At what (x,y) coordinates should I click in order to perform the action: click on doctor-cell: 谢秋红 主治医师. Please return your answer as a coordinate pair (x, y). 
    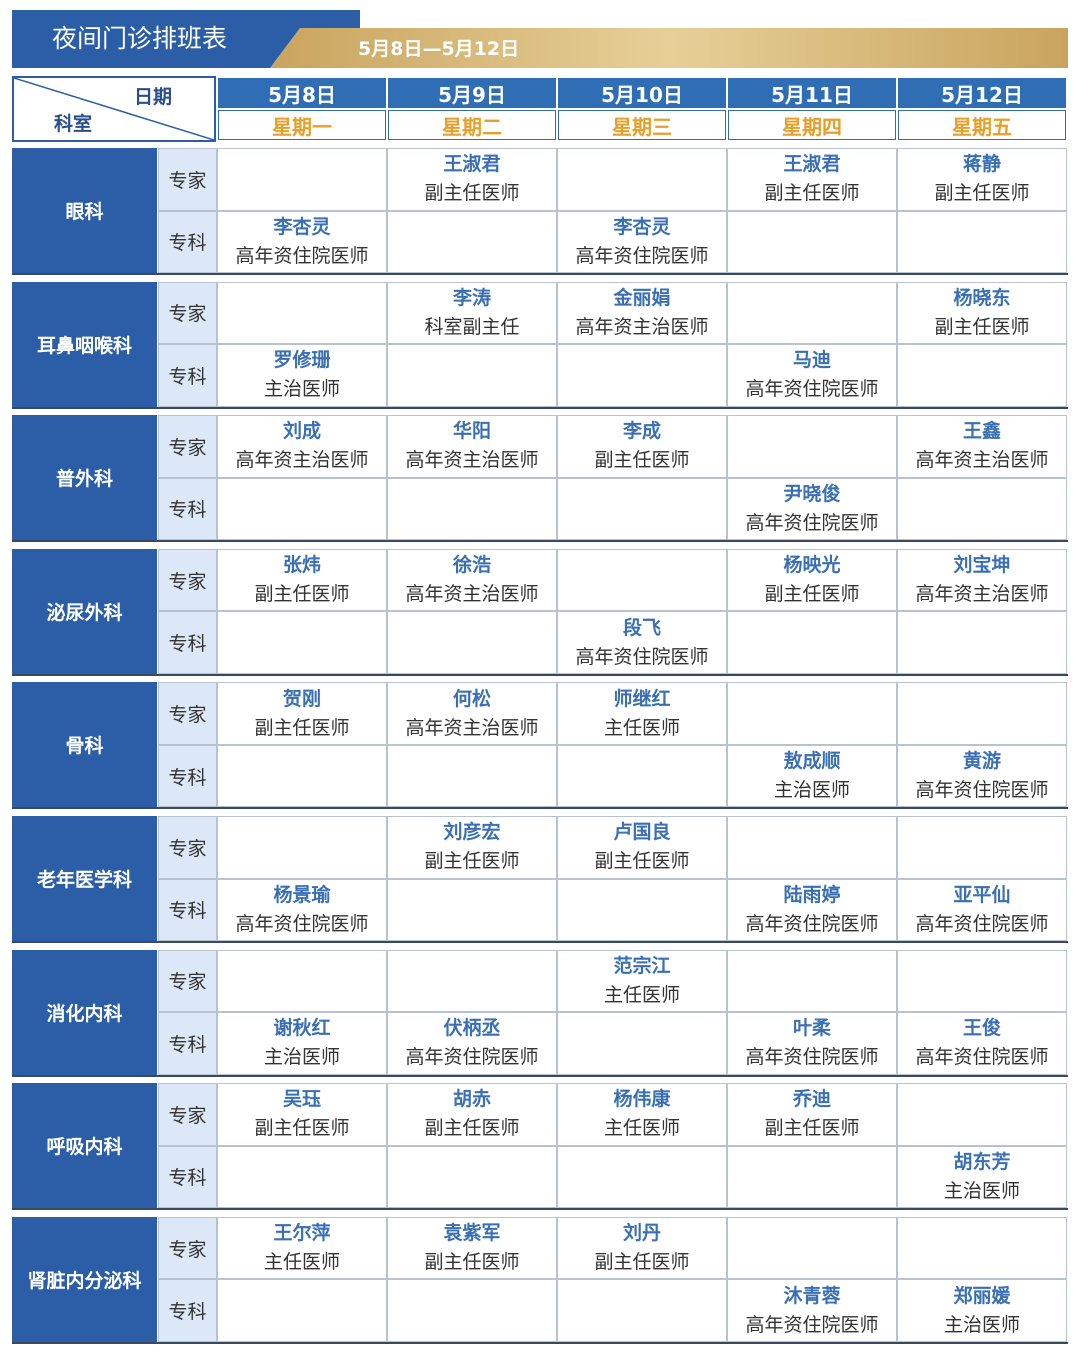
    Looking at the image, I should click on (302, 1043).